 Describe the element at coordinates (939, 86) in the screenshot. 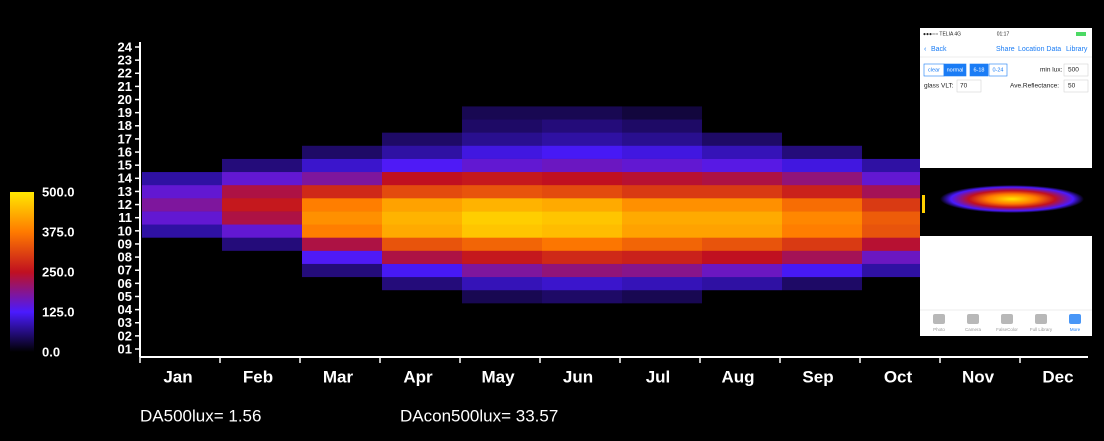

I see `vlt-label: glass VLT:` at that location.